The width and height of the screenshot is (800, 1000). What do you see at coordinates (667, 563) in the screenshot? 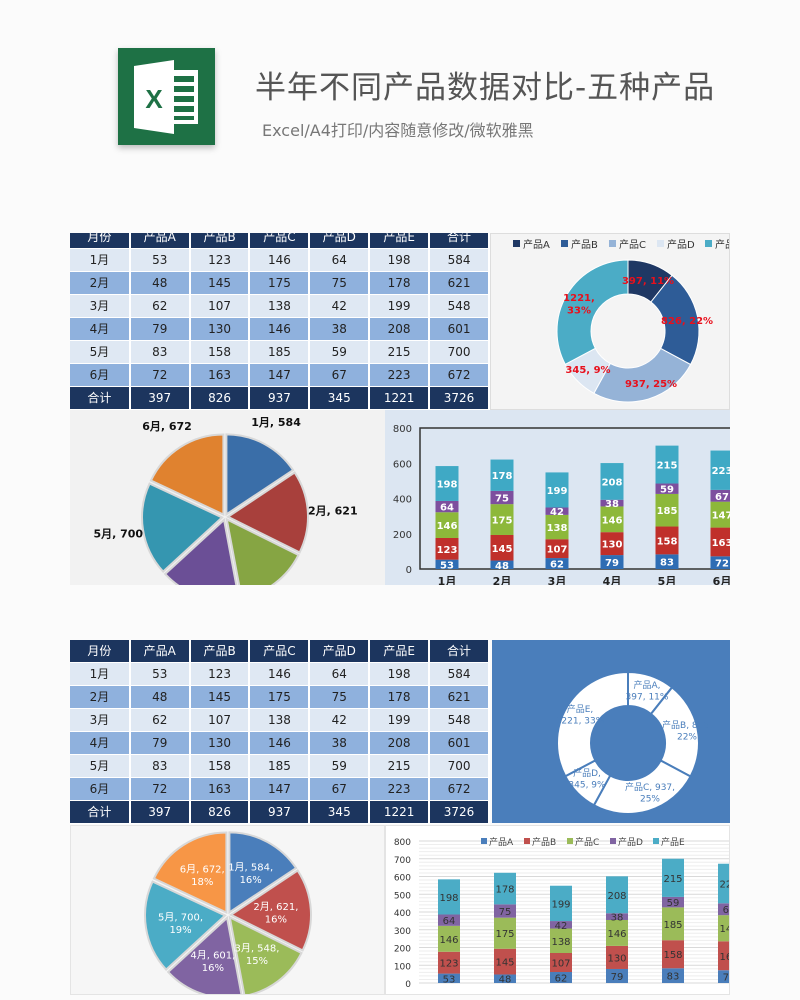
I see `bar-value-label: 83` at bounding box center [667, 563].